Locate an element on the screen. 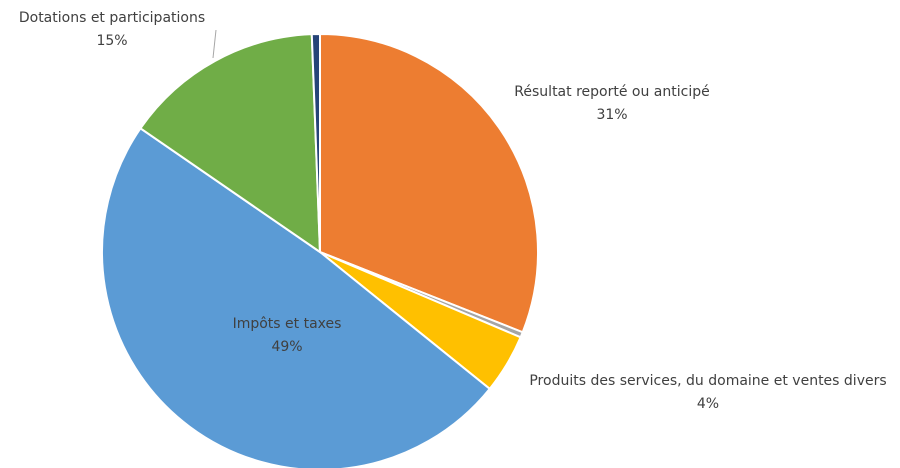 The width and height of the screenshot is (900, 468). slice-value-label: 4% is located at coordinates (708, 404).